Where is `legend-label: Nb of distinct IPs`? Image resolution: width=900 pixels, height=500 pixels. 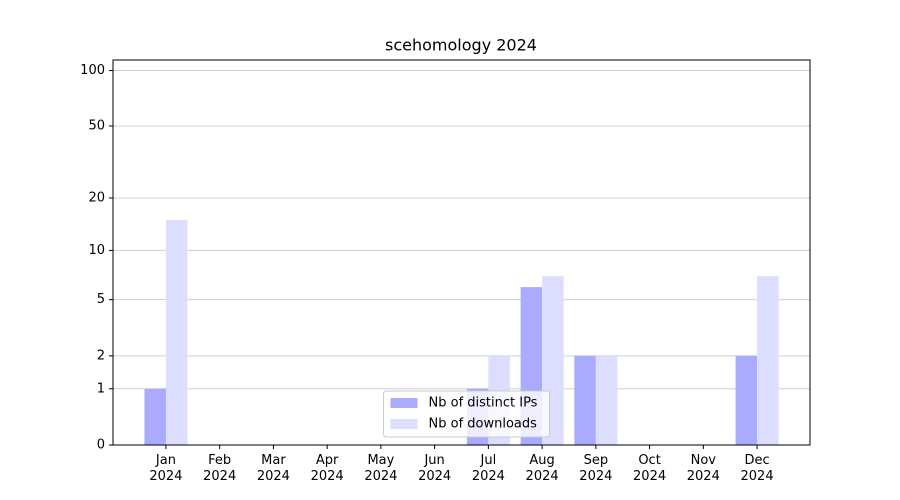
legend-label: Nb of distinct IPs is located at coordinates (483, 403).